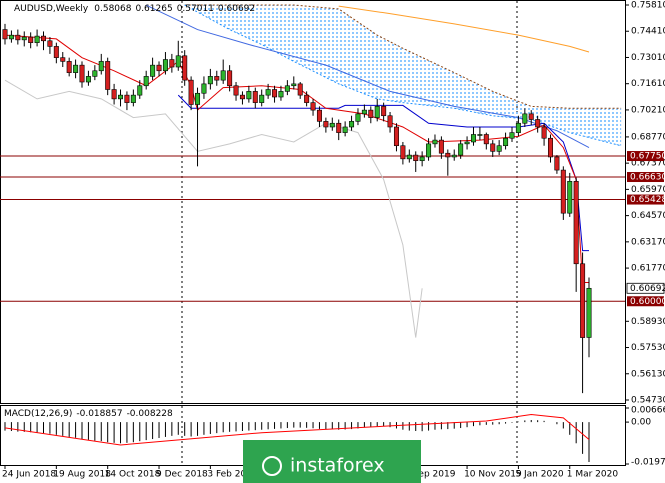 This screenshot has height=483, width=665. I want to click on watermark-text: instaforex, so click(337, 466).